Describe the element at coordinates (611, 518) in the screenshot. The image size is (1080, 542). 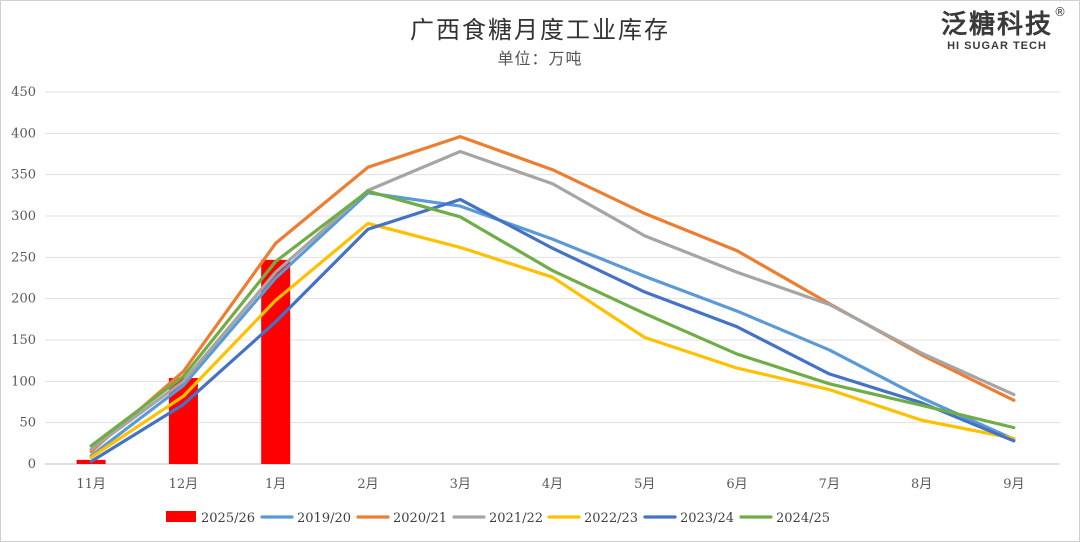
I see `legend-label: 2022/23` at that location.